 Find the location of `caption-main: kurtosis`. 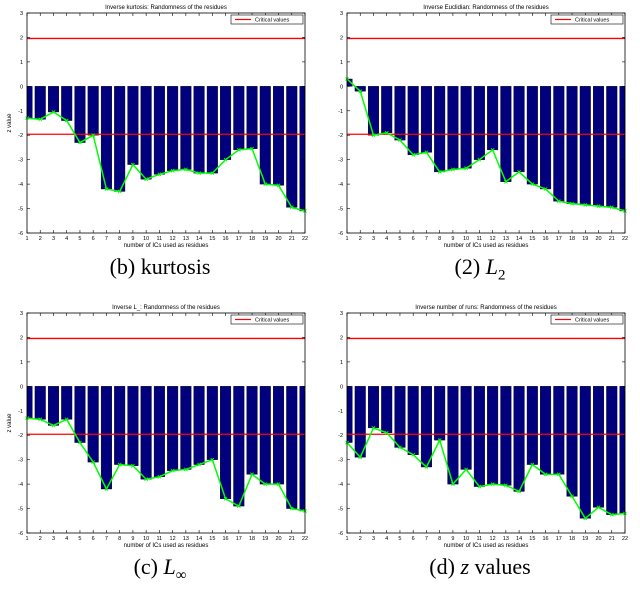

caption-main: kurtosis is located at coordinates (175, 266).